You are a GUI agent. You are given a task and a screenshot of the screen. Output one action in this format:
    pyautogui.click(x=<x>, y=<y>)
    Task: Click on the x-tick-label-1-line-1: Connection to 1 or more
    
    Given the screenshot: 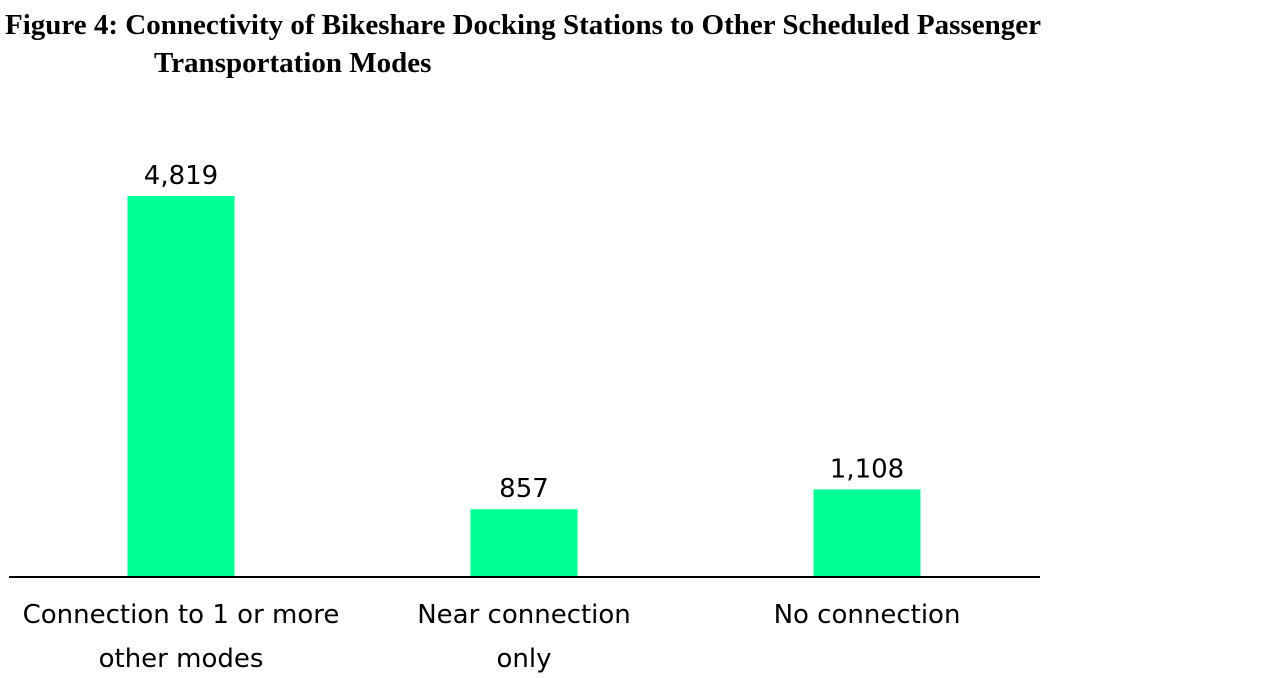 What is the action you would take?
    pyautogui.click(x=181, y=615)
    